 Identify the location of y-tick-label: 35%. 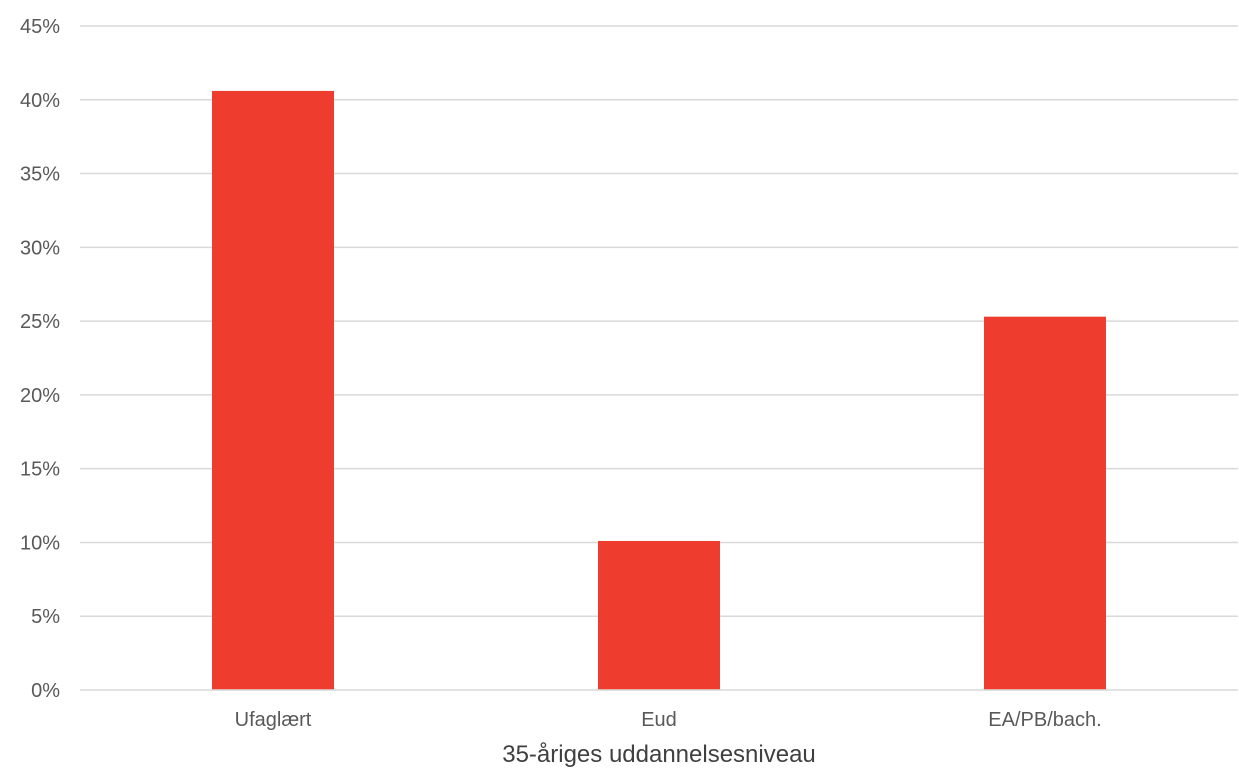
(40, 175).